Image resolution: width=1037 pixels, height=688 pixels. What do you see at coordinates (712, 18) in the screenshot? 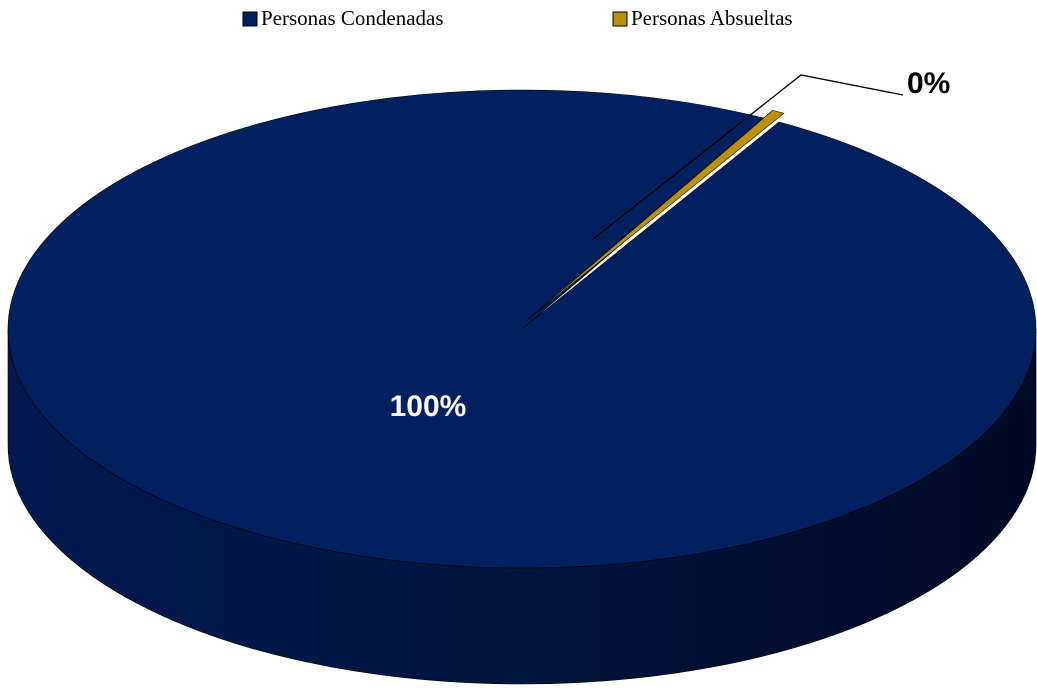
I see `legend-label: Personas Absueltas` at bounding box center [712, 18].